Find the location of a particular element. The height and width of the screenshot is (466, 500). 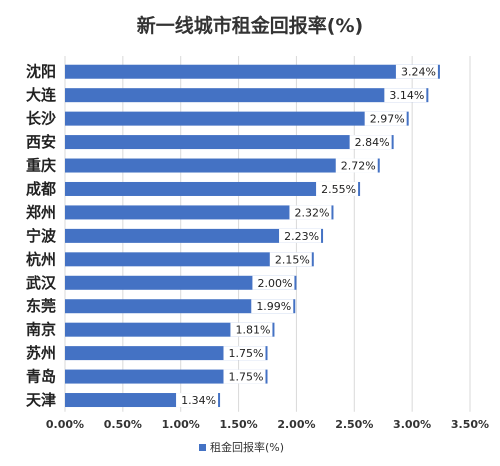

category-label: 郑州 is located at coordinates (41, 212).